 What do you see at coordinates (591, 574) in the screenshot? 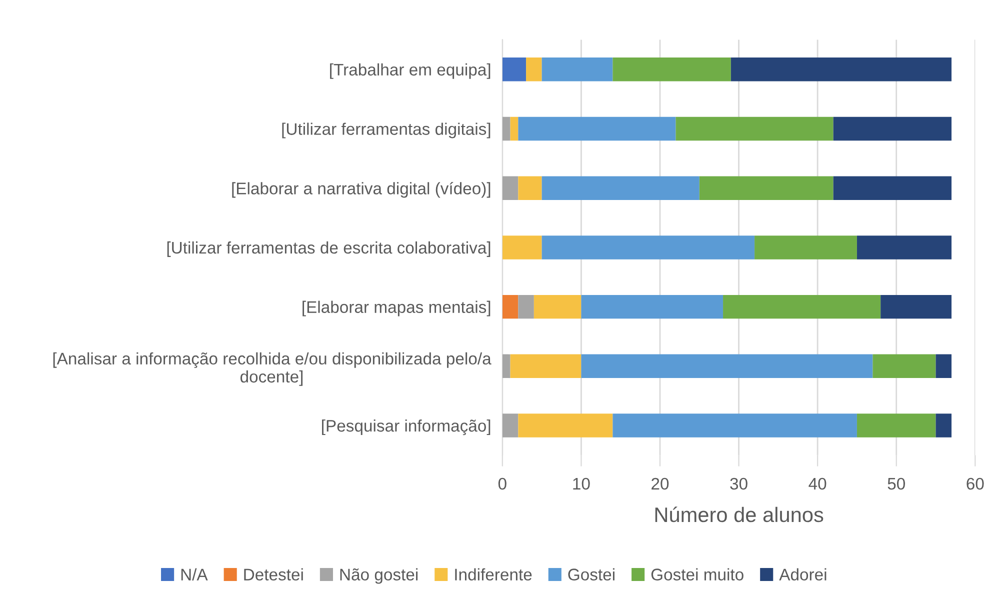
I see `legend-label: Gostei` at bounding box center [591, 574].